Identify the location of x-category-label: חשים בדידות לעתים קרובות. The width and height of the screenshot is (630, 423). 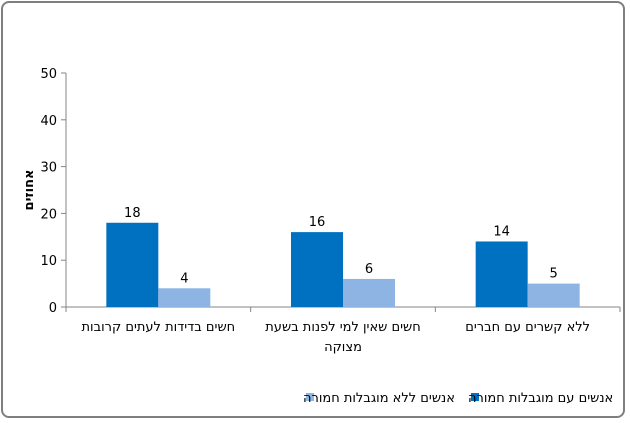
(159, 327).